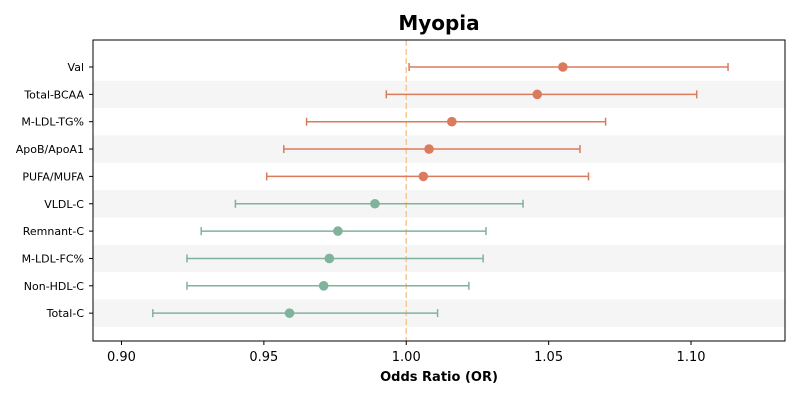 Image resolution: width=800 pixels, height=400 pixels. I want to click on y-tick-label: M-LDL-TG%, so click(52, 122).